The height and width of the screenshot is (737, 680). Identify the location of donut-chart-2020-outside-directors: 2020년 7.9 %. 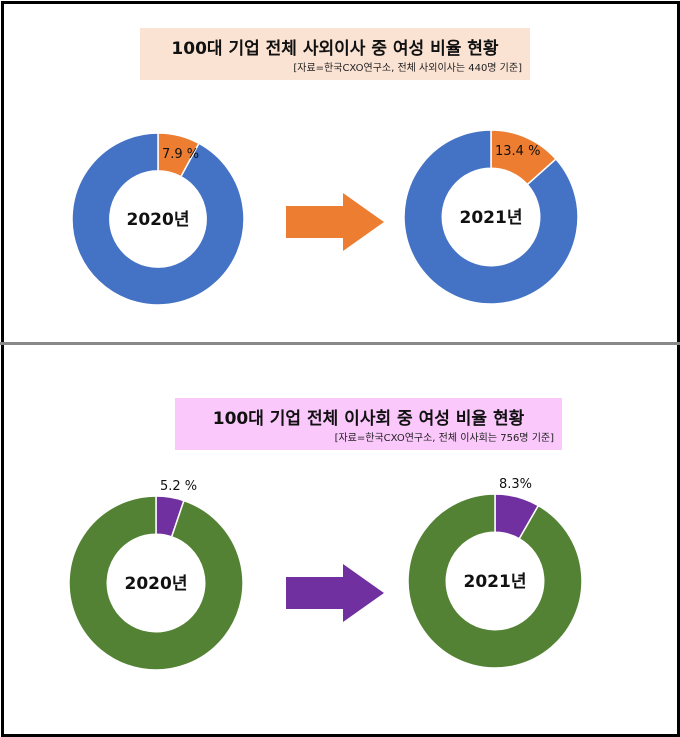
(158, 219).